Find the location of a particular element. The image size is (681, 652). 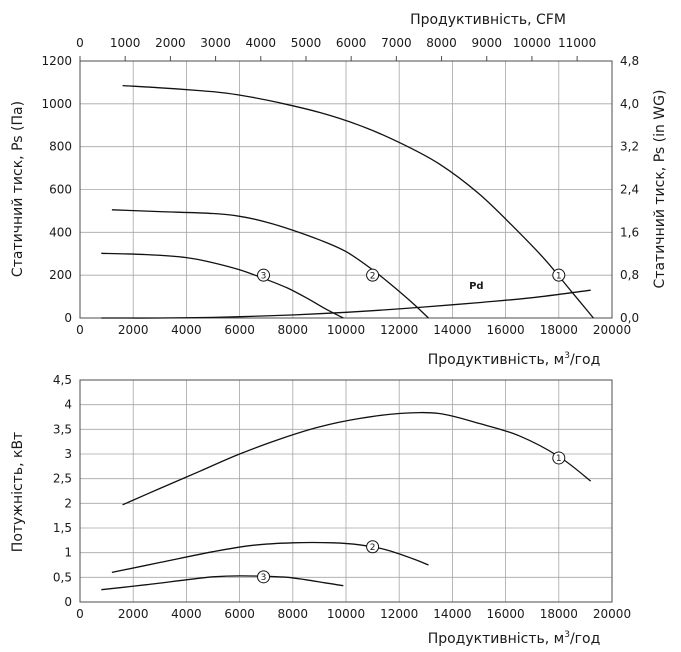

top-cfm-tick-label: 10000 is located at coordinates (532, 43).